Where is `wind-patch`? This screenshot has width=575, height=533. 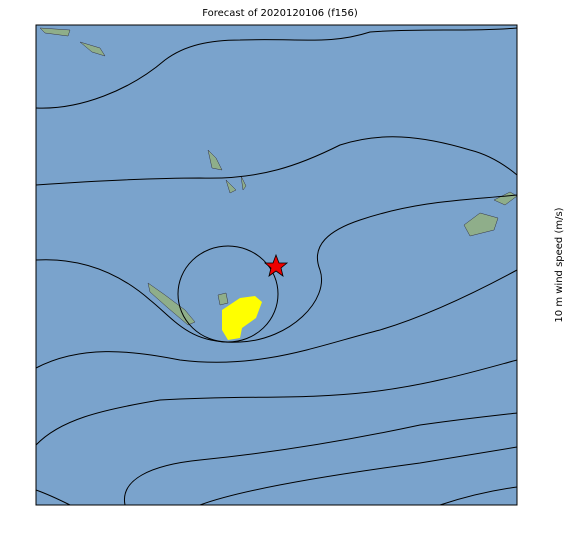
wind-patch is located at coordinates (242, 318).